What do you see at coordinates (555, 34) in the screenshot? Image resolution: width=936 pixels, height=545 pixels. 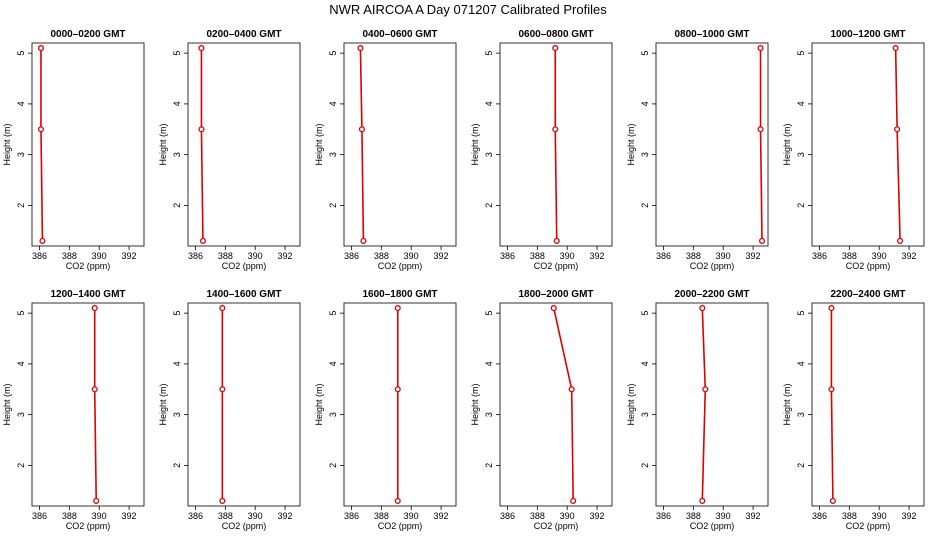 I see `panel-title: 0600–0800 GMT` at bounding box center [555, 34].